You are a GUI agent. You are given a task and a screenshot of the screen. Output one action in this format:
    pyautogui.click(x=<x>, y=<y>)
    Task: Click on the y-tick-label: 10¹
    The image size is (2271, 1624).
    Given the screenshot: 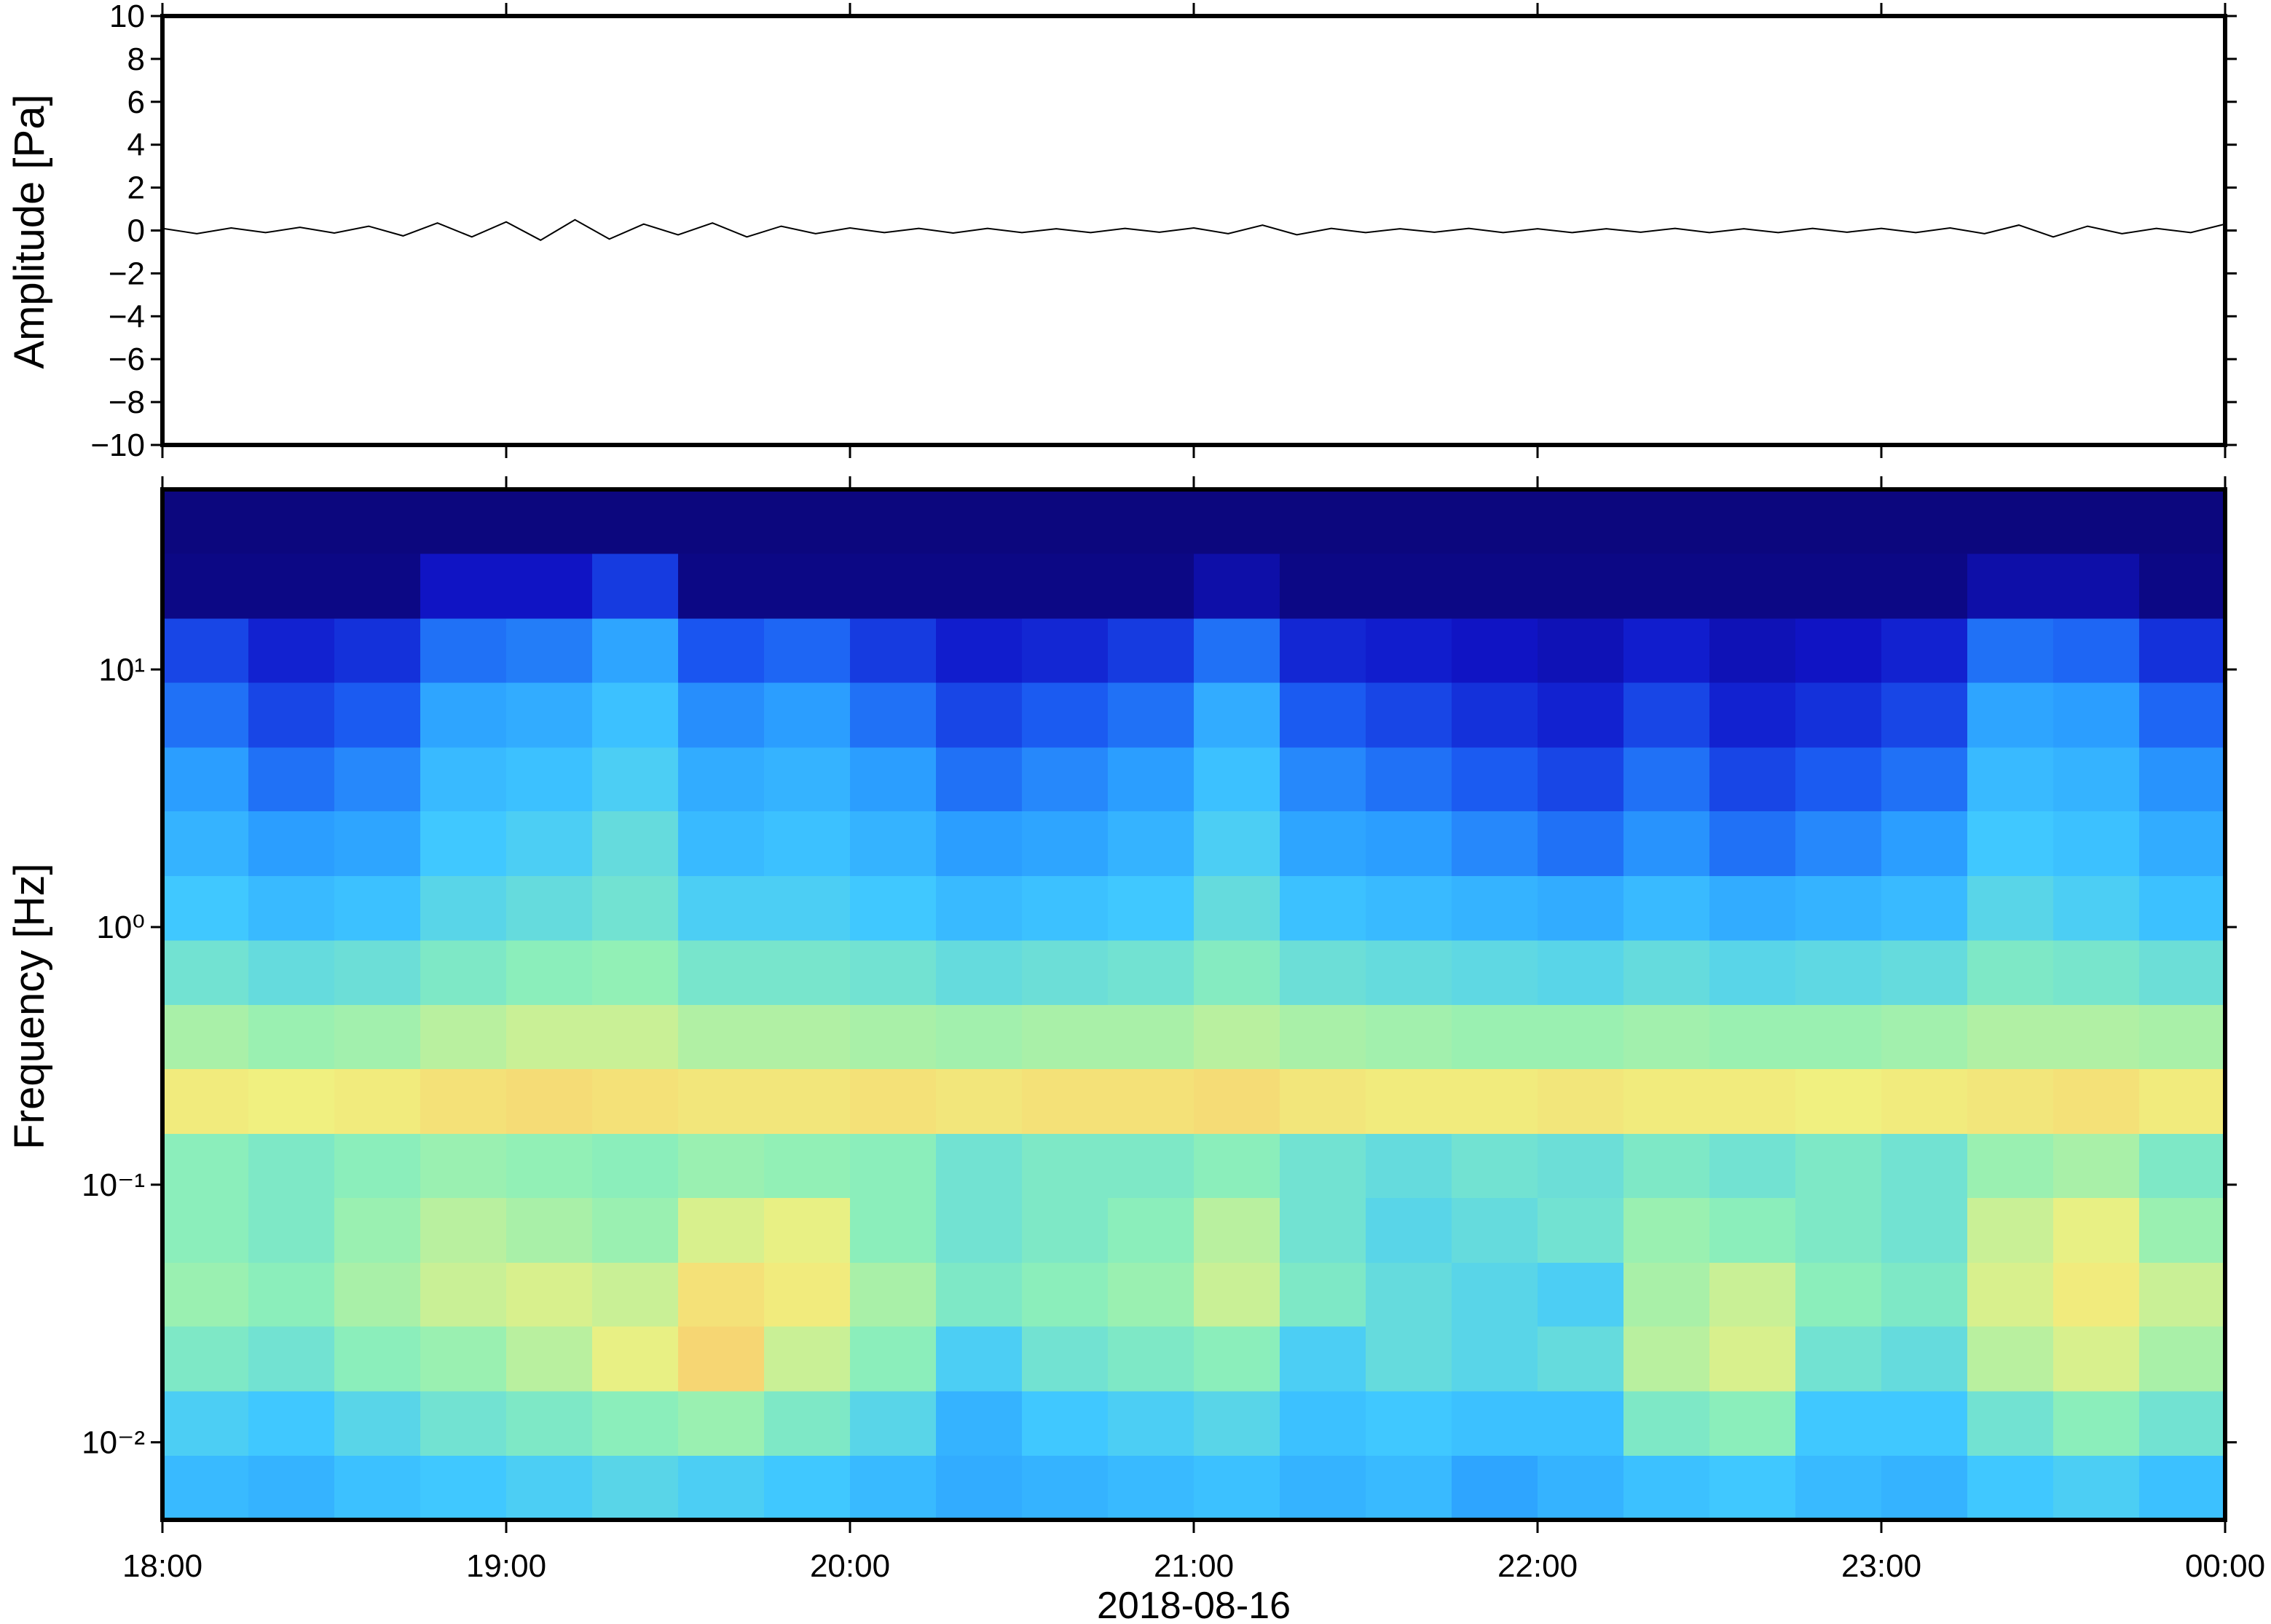 What is the action you would take?
    pyautogui.click(x=121, y=669)
    